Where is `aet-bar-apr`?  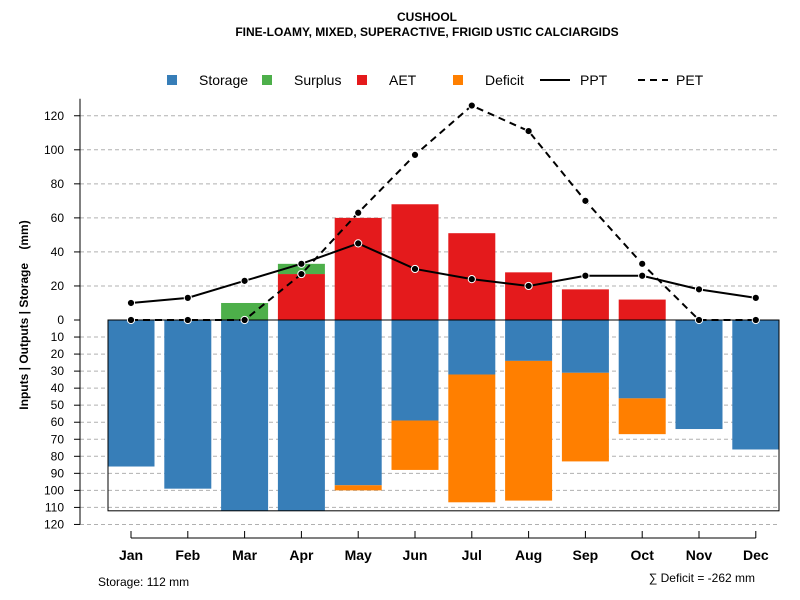 aet-bar-apr is located at coordinates (301, 297).